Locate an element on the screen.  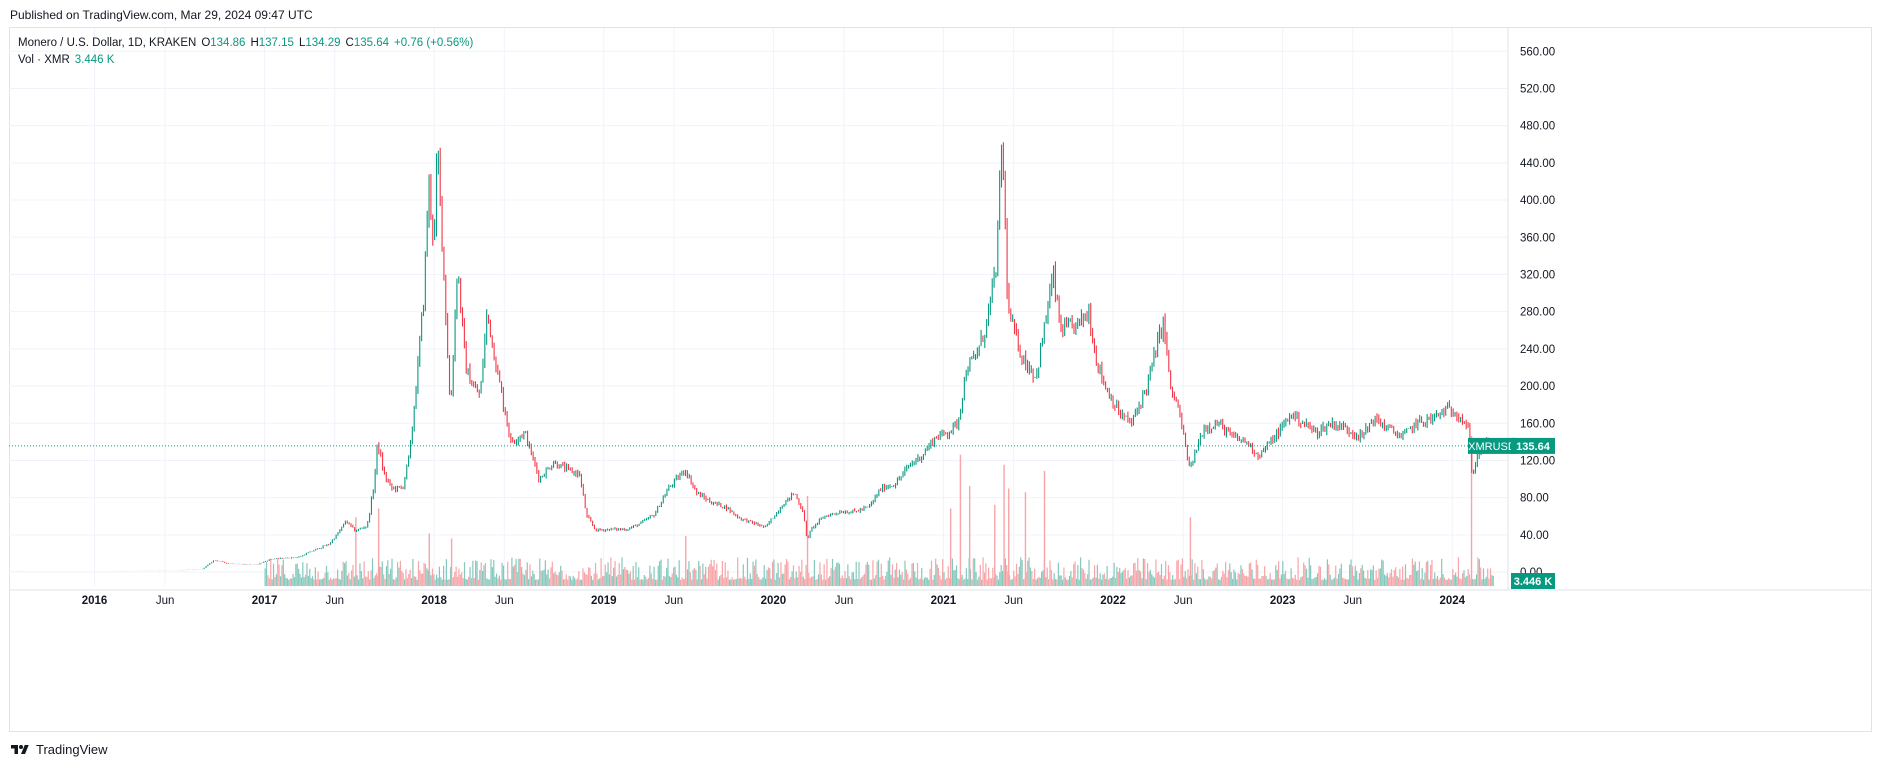
volume-axis-label: 3.446 K is located at coordinates (1533, 582).